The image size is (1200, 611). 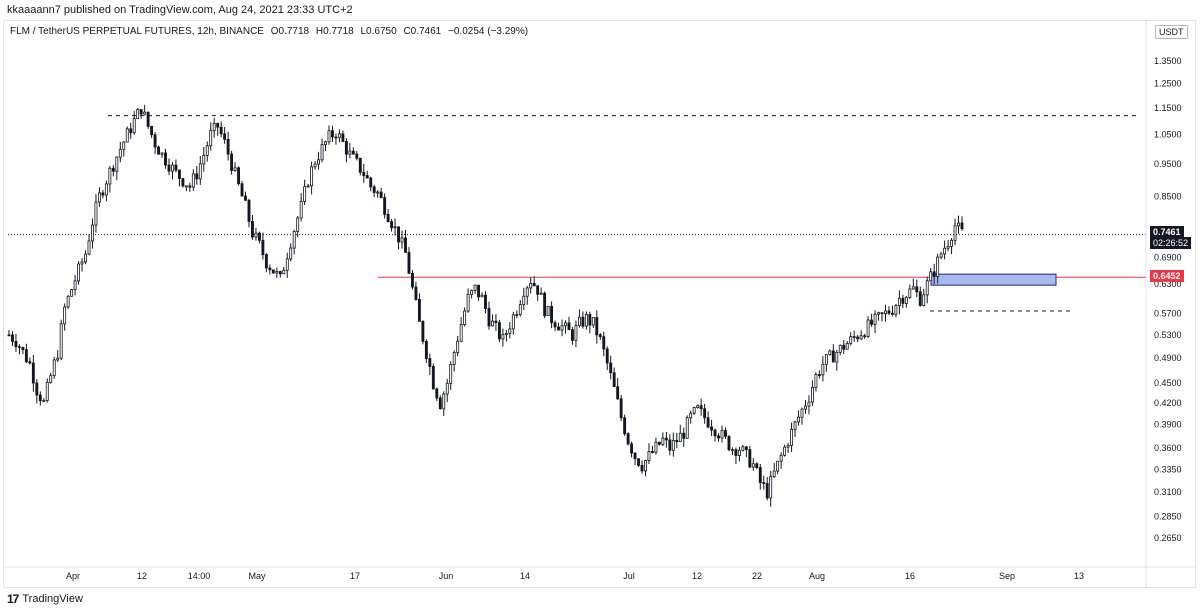 What do you see at coordinates (629, 576) in the screenshot?
I see `x-tick-label: Jul` at bounding box center [629, 576].